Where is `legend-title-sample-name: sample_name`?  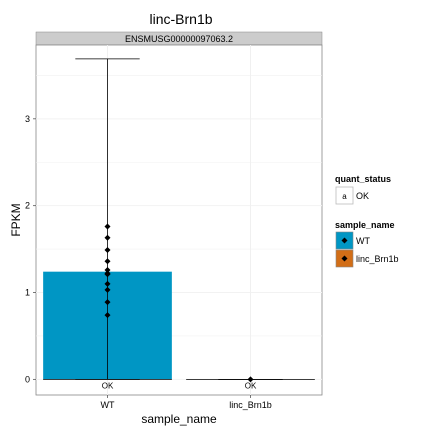
legend-title-sample-name: sample_name is located at coordinates (365, 225).